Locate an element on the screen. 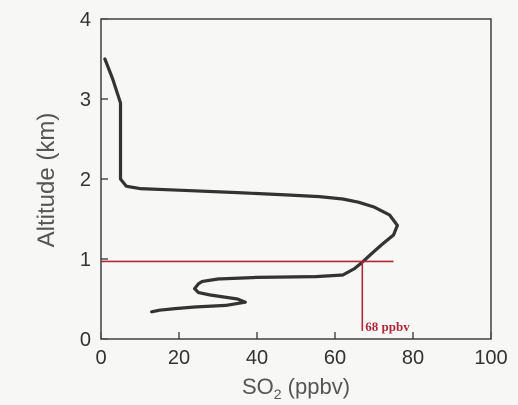  x-tick-label: 80 is located at coordinates (413, 358).